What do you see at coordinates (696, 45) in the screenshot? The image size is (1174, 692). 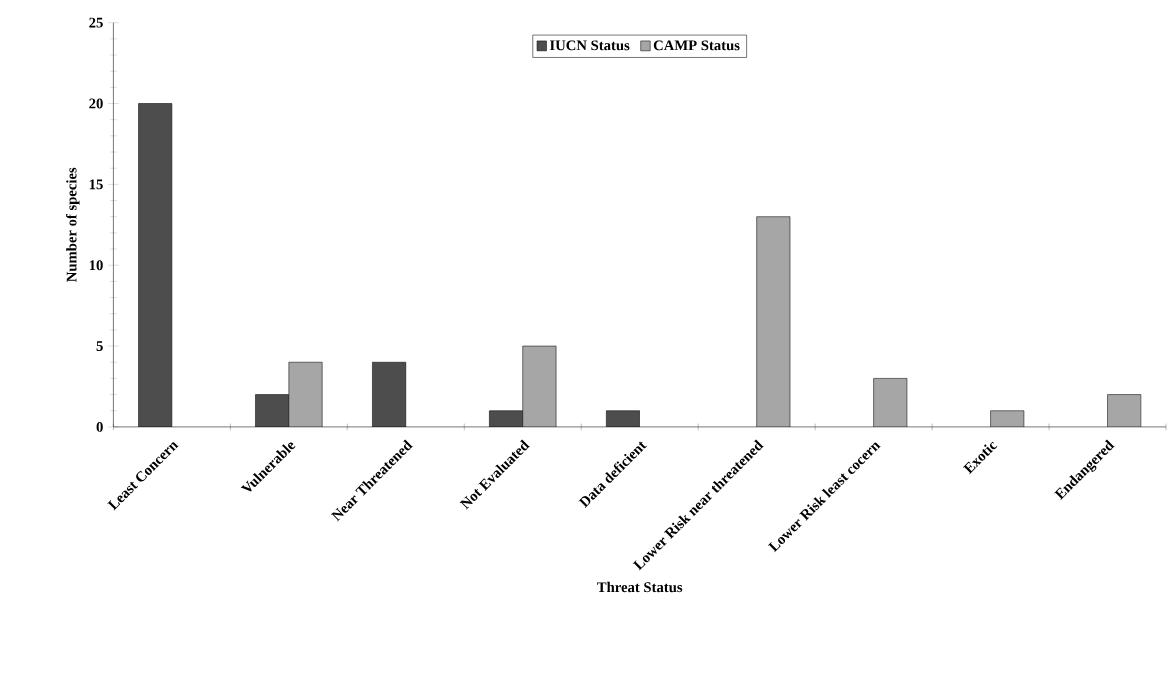 I see `legend-label: CAMP Status` at bounding box center [696, 45].